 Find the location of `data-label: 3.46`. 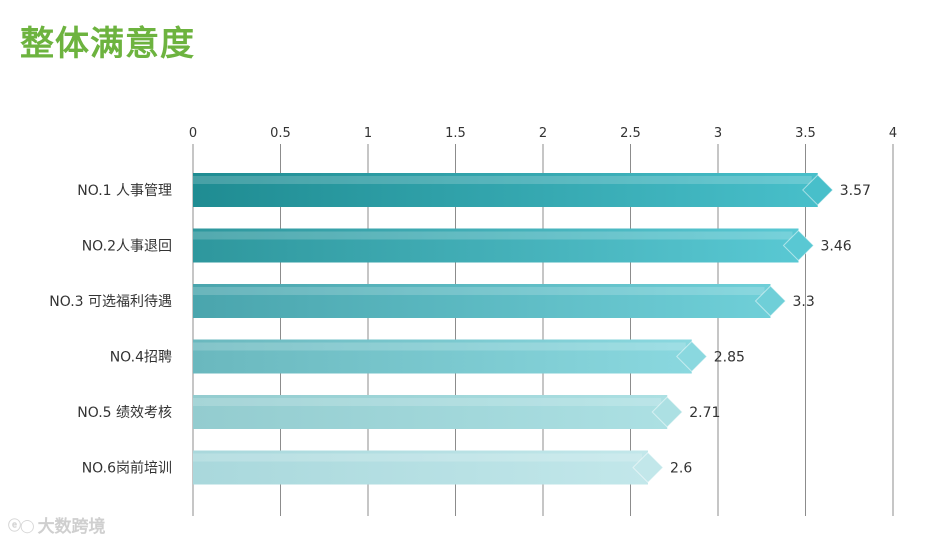

data-label: 3.46 is located at coordinates (836, 247).